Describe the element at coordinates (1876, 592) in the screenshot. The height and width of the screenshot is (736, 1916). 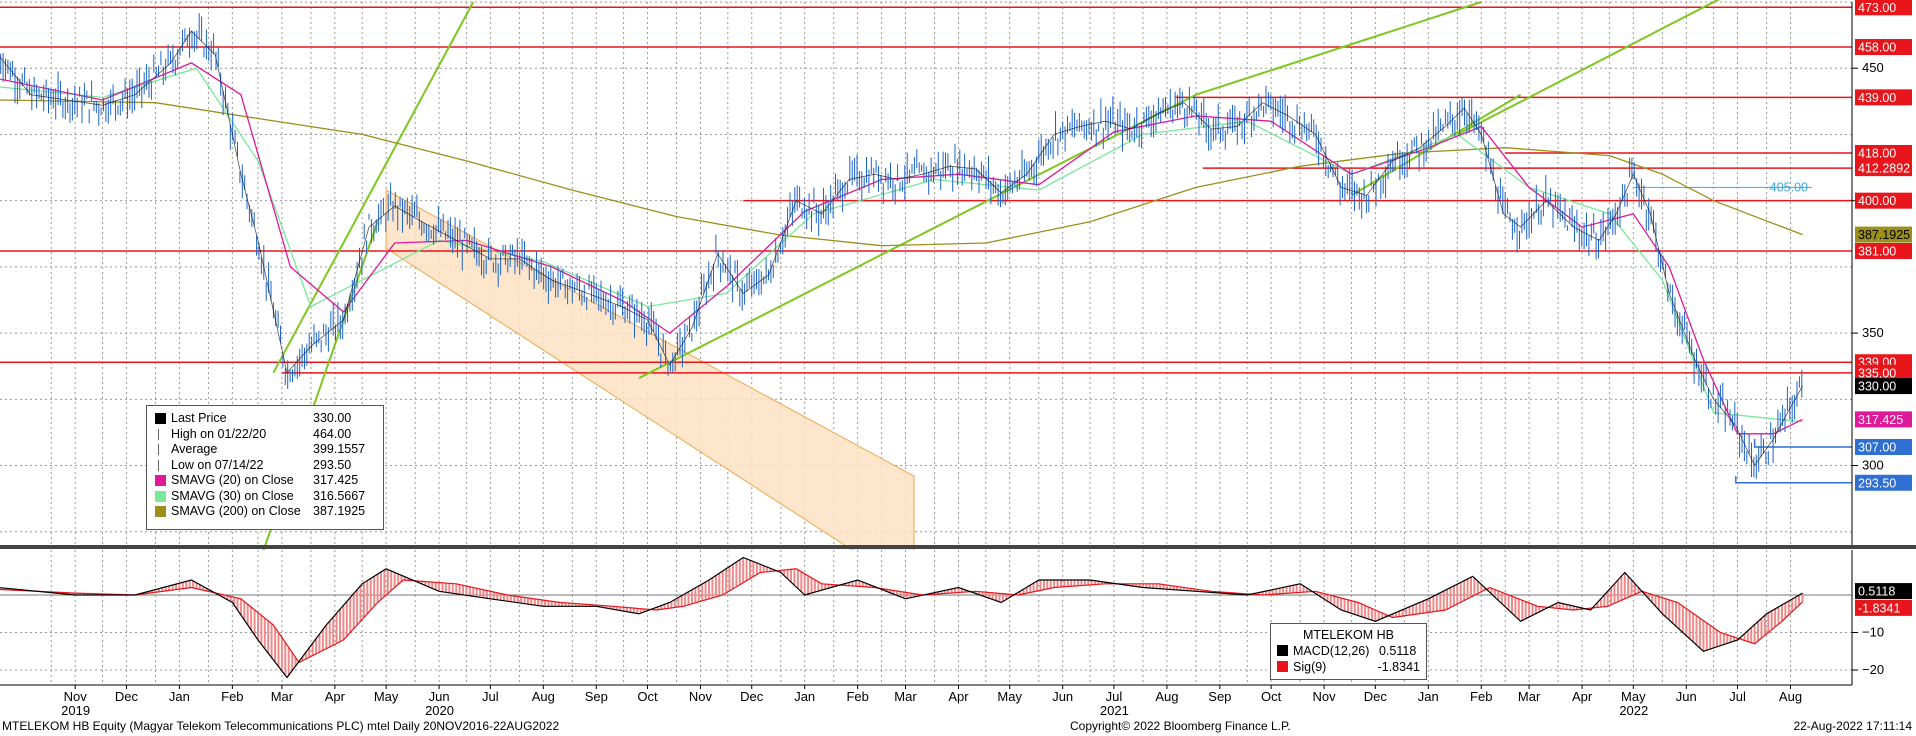
I see `macd-tag-text: 0.5118` at that location.